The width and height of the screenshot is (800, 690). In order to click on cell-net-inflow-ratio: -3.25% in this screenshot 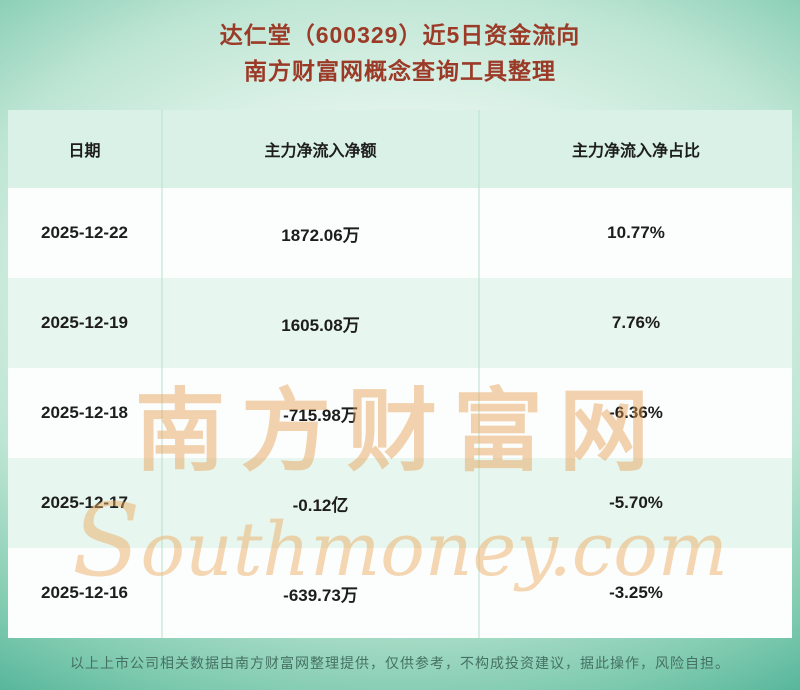, I will do `click(636, 592)`.